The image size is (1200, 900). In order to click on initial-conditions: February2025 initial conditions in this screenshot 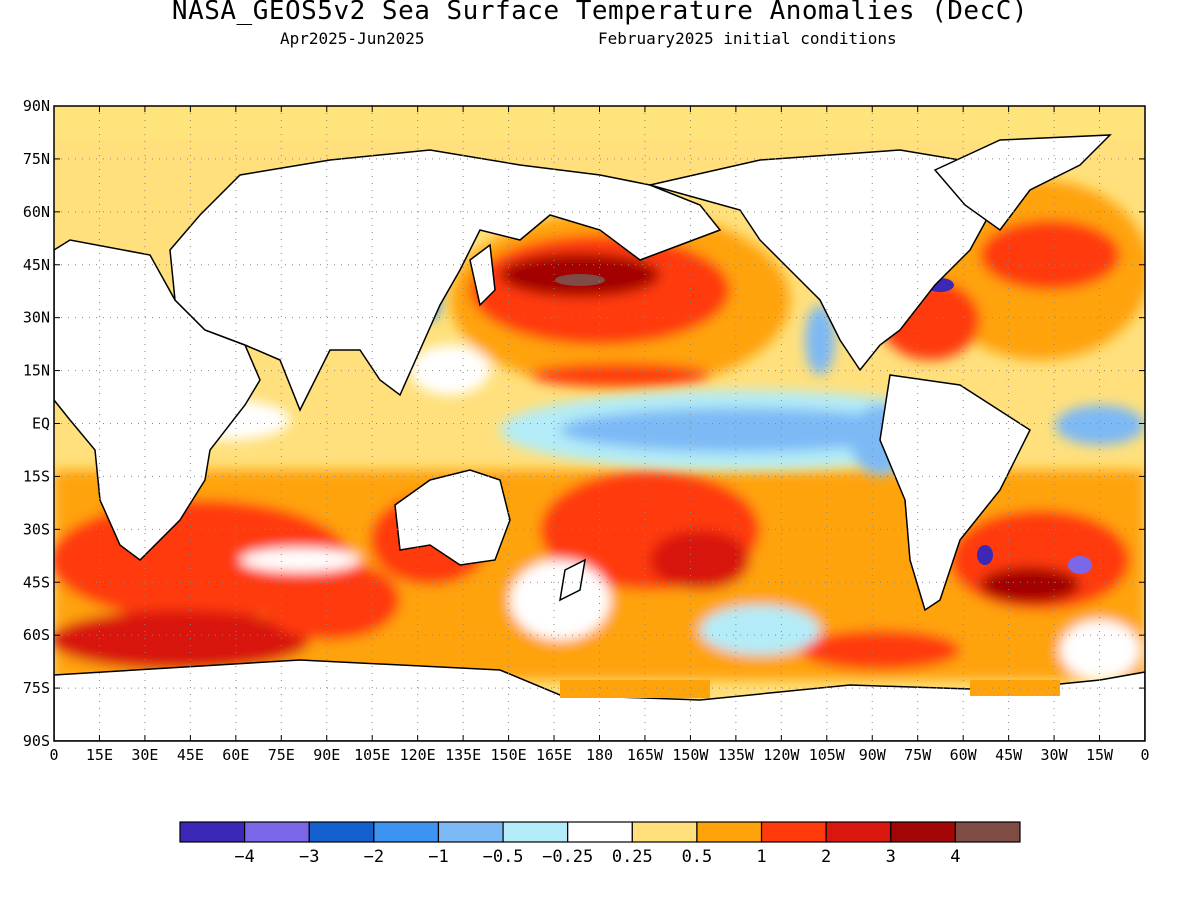, I will do `click(747, 38)`.